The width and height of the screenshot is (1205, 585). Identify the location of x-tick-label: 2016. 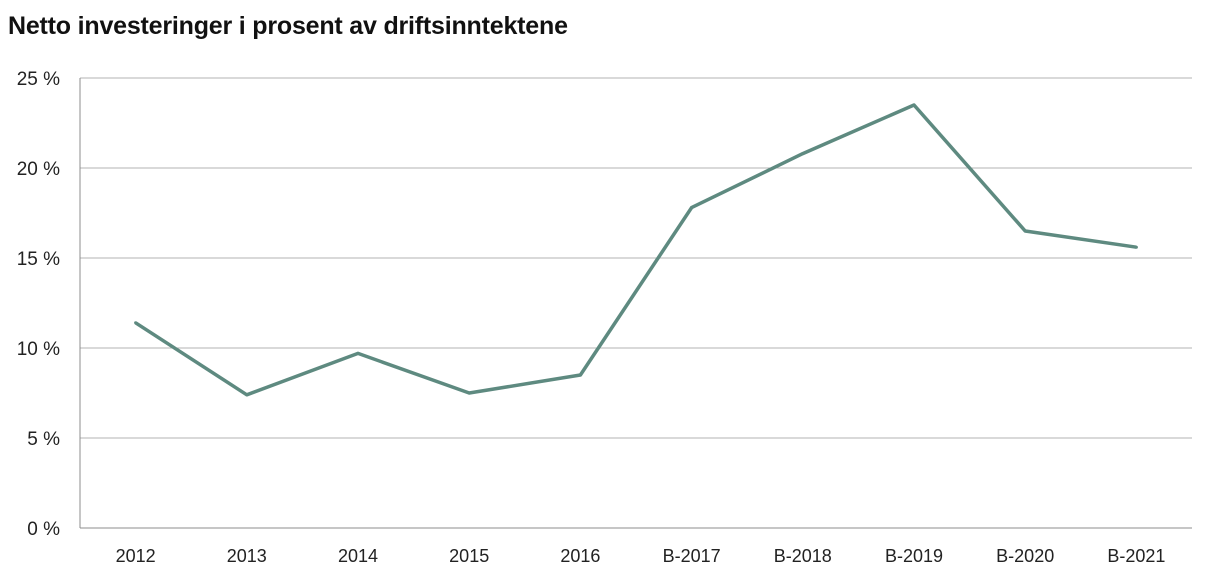
(580, 556).